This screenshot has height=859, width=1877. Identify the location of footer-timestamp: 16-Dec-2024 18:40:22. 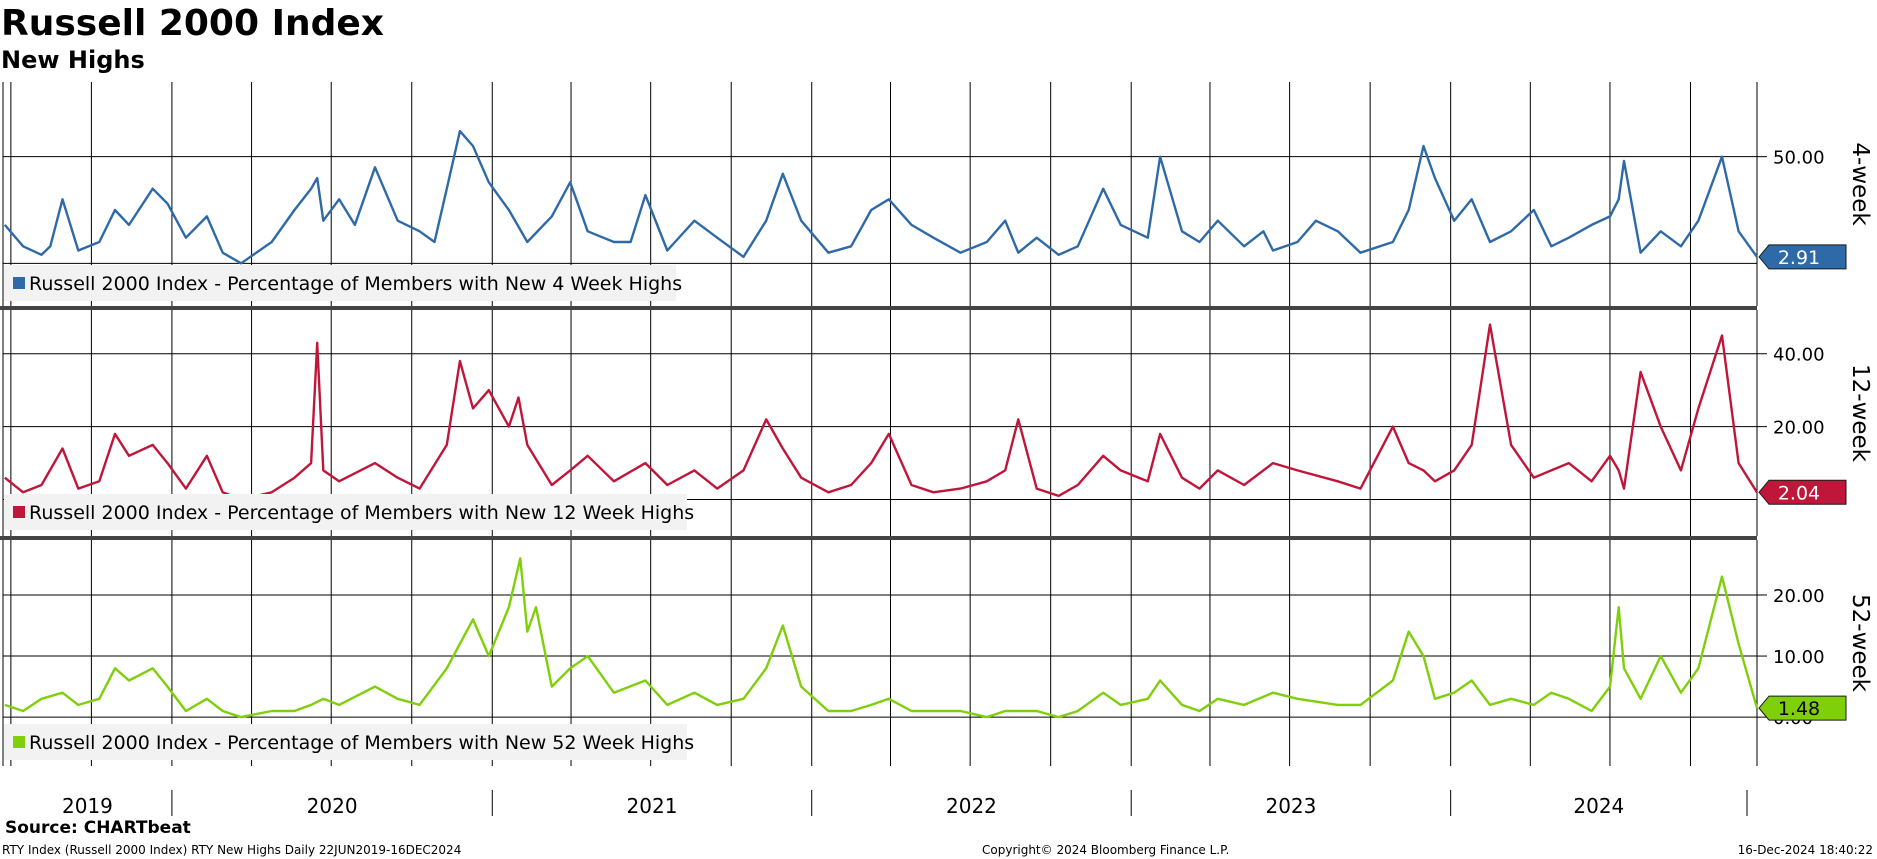
(1805, 850).